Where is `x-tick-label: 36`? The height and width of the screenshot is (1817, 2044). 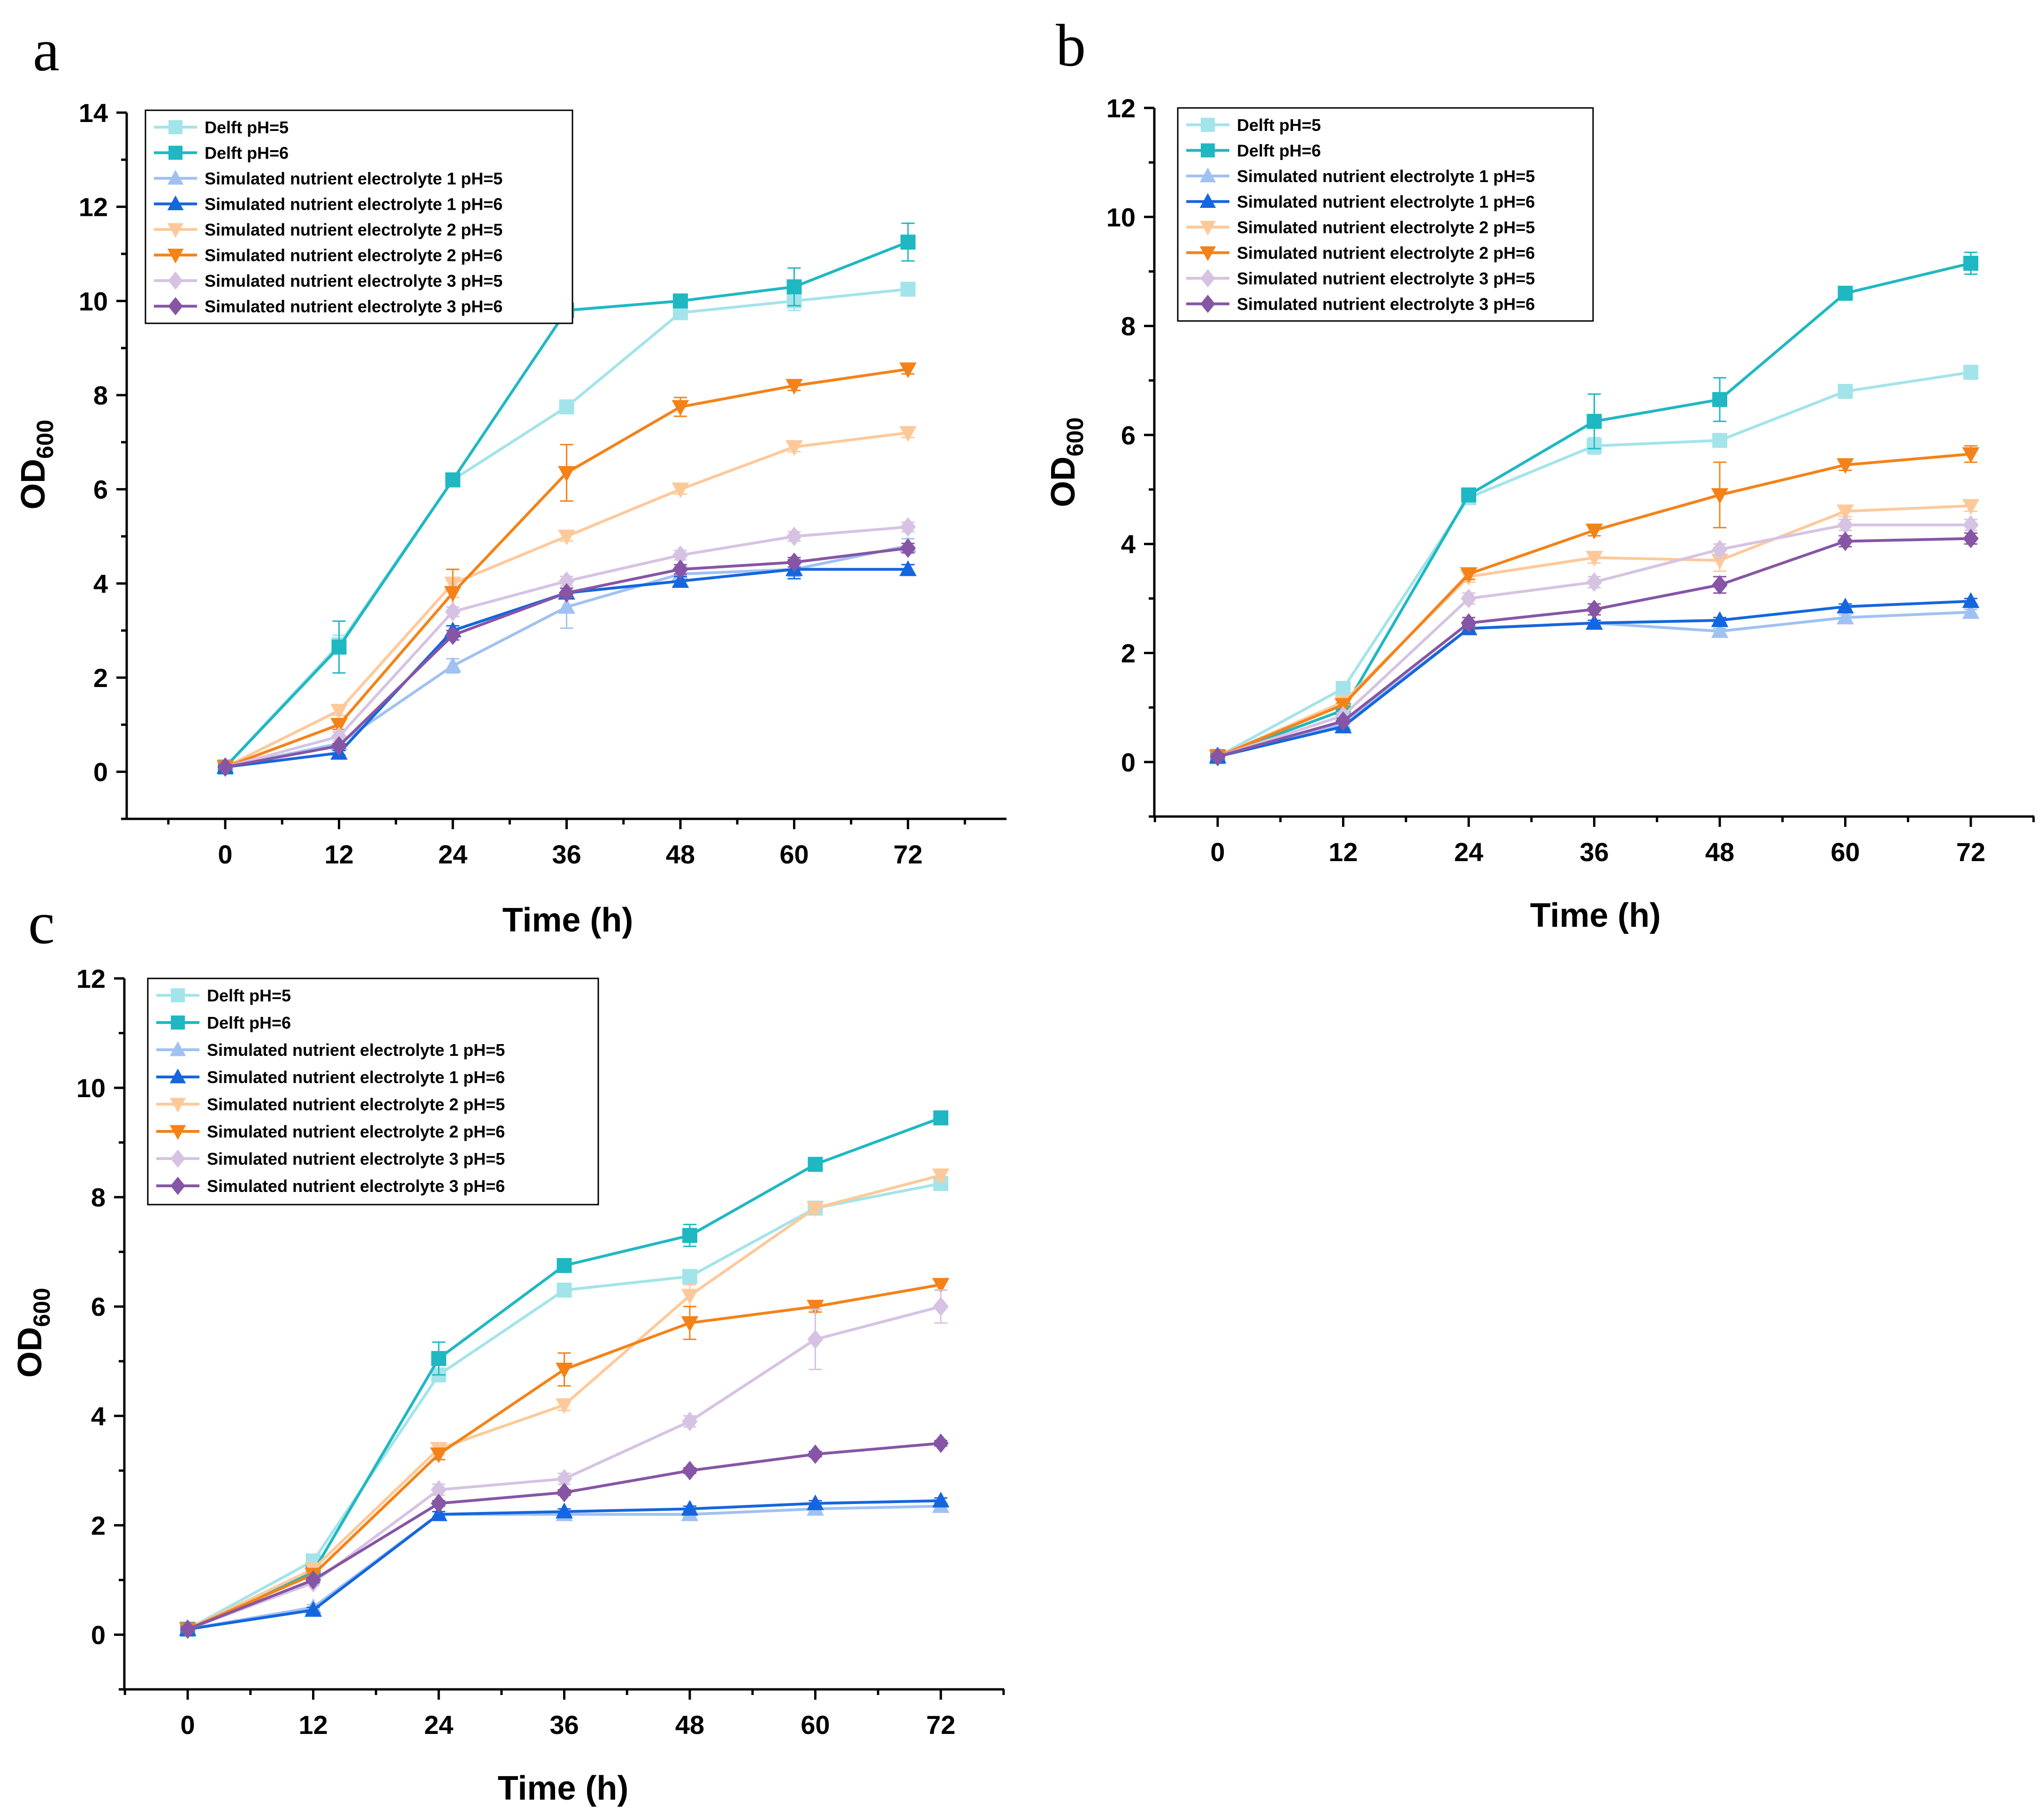 x-tick-label: 36 is located at coordinates (564, 1725).